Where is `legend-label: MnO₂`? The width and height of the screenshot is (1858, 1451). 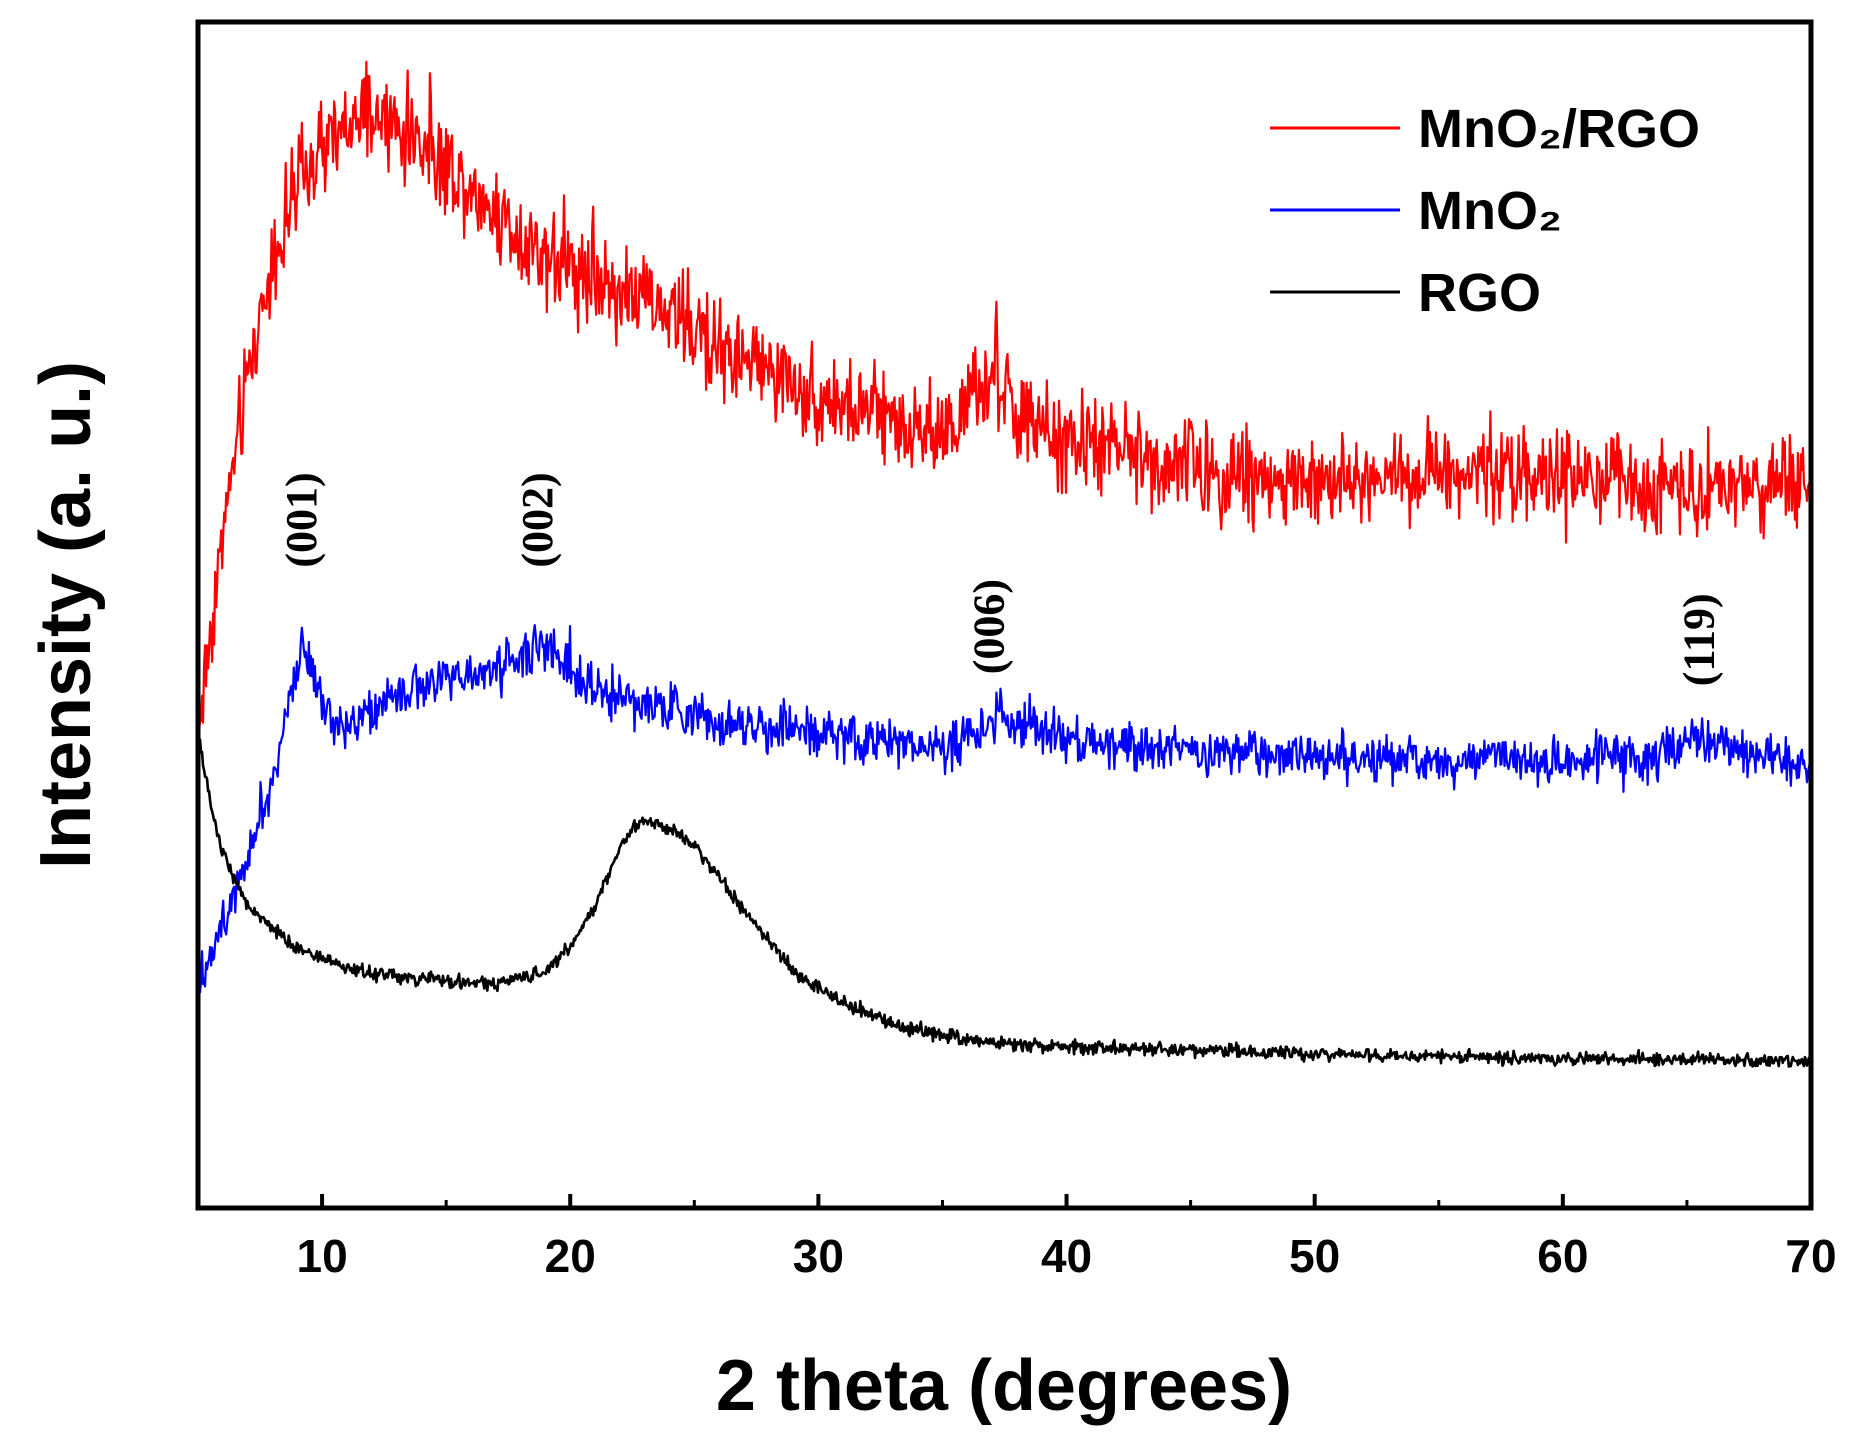
legend-label: MnO₂ is located at coordinates (1490, 211).